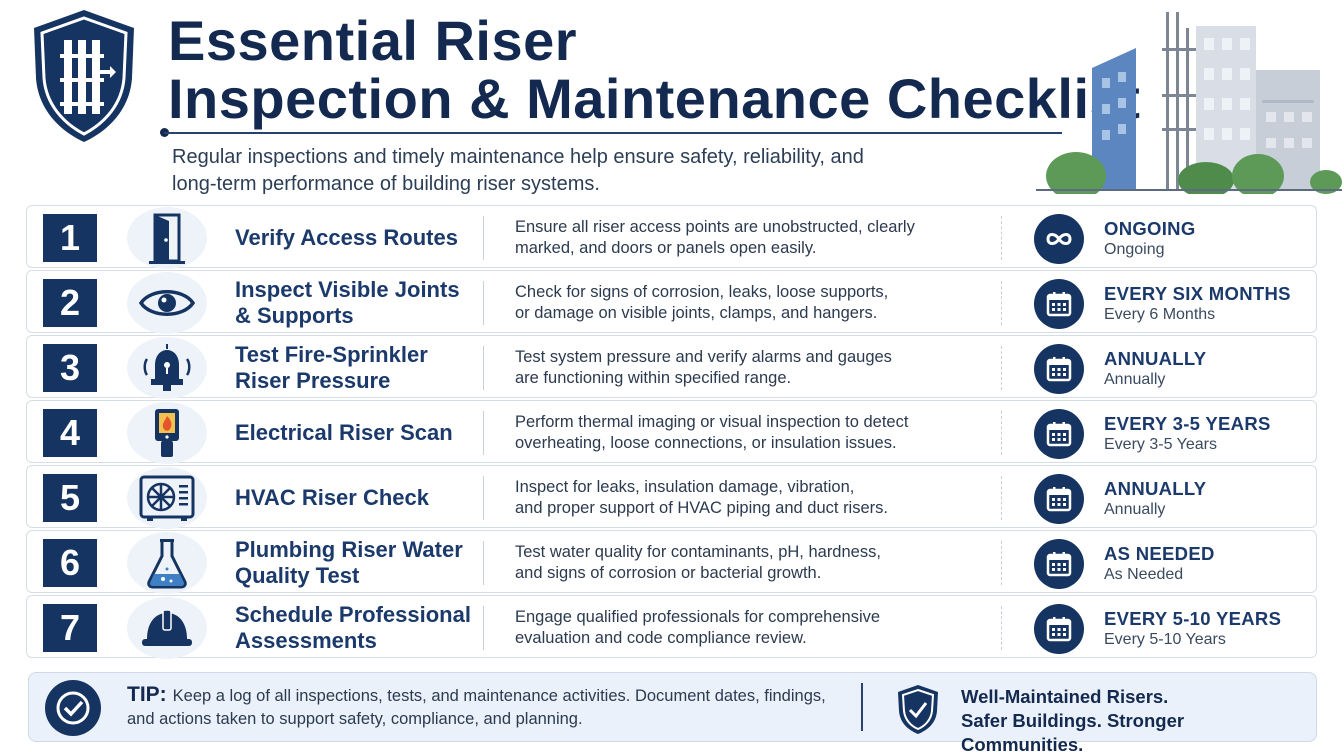  Describe the element at coordinates (1209, 629) in the screenshot. I see `frequency: EVERY 5-10 YEARS Every 5-10 Years` at that location.